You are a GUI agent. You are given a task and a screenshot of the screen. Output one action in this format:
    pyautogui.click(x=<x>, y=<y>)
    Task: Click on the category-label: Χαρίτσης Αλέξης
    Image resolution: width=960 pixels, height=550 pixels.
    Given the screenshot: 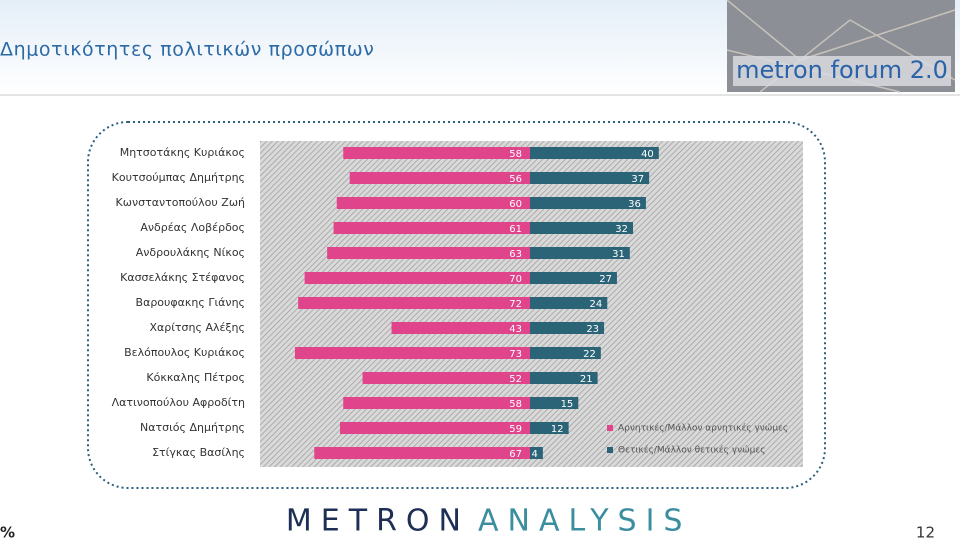 What is the action you would take?
    pyautogui.click(x=197, y=327)
    